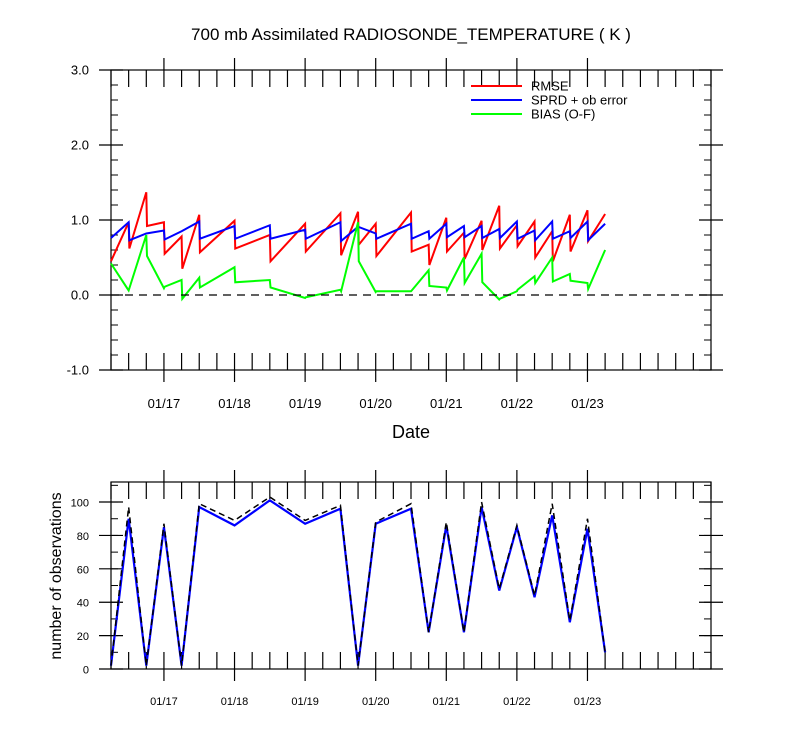 This screenshot has height=750, width=800. What do you see at coordinates (411, 432) in the screenshot?
I see `x-axis-label: Date` at bounding box center [411, 432].